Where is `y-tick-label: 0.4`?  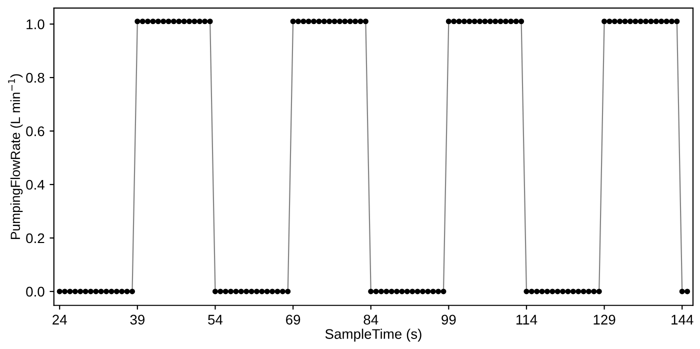 y-tick-label: 0.4 is located at coordinates (35, 185).